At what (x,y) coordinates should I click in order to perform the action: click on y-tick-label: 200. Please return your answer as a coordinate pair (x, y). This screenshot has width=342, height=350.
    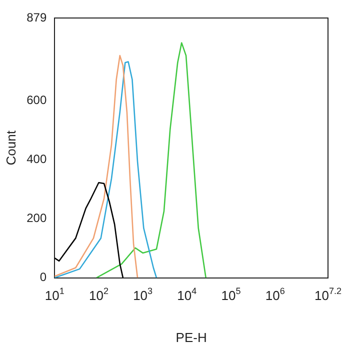
    Looking at the image, I should click on (36, 218).